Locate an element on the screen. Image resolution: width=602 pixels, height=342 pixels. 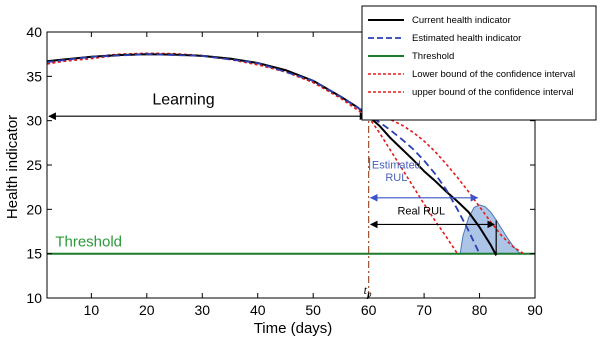
y-tick-label-40: 40 is located at coordinates (34, 32).